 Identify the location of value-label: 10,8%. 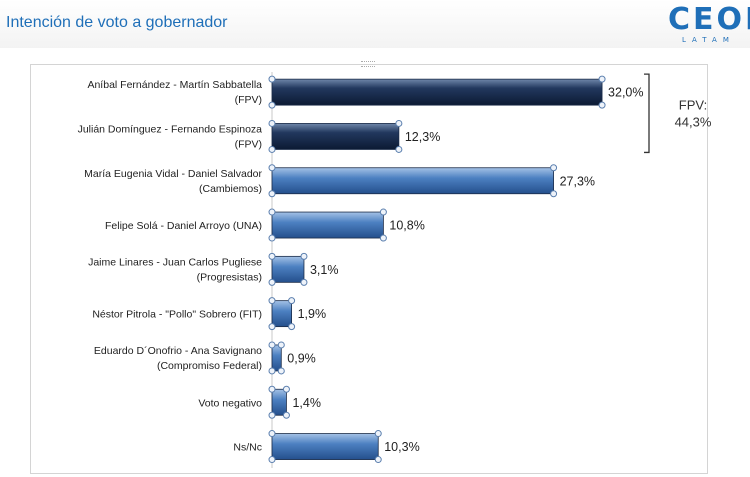
(406, 226).